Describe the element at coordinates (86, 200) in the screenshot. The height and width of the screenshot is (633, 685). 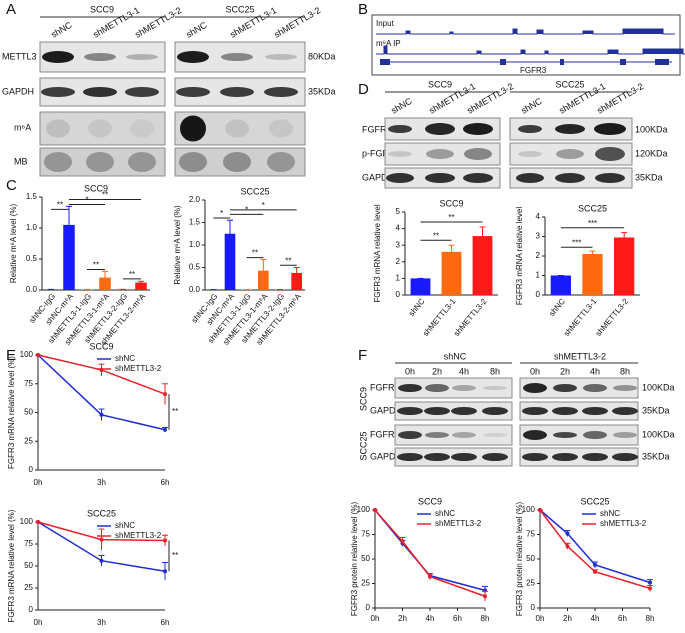
I see `sig-label: *` at that location.